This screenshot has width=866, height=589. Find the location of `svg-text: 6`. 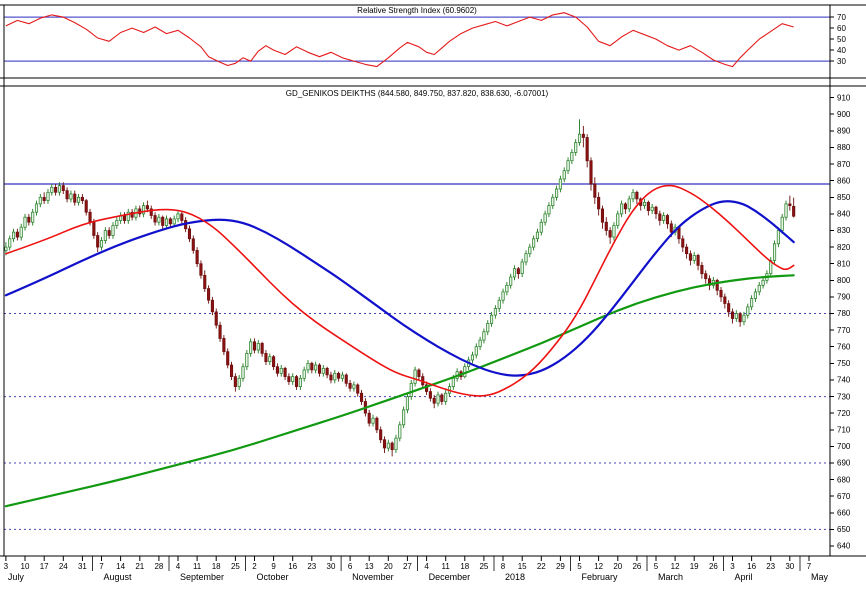

svg-text: 6 is located at coordinates (350, 566).